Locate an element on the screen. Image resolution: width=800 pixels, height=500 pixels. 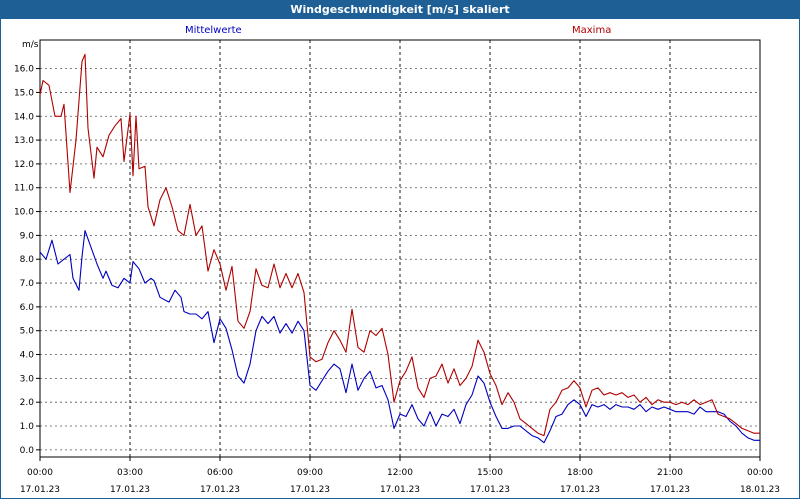
y-tick-label: 11.0 is located at coordinates (24, 189).